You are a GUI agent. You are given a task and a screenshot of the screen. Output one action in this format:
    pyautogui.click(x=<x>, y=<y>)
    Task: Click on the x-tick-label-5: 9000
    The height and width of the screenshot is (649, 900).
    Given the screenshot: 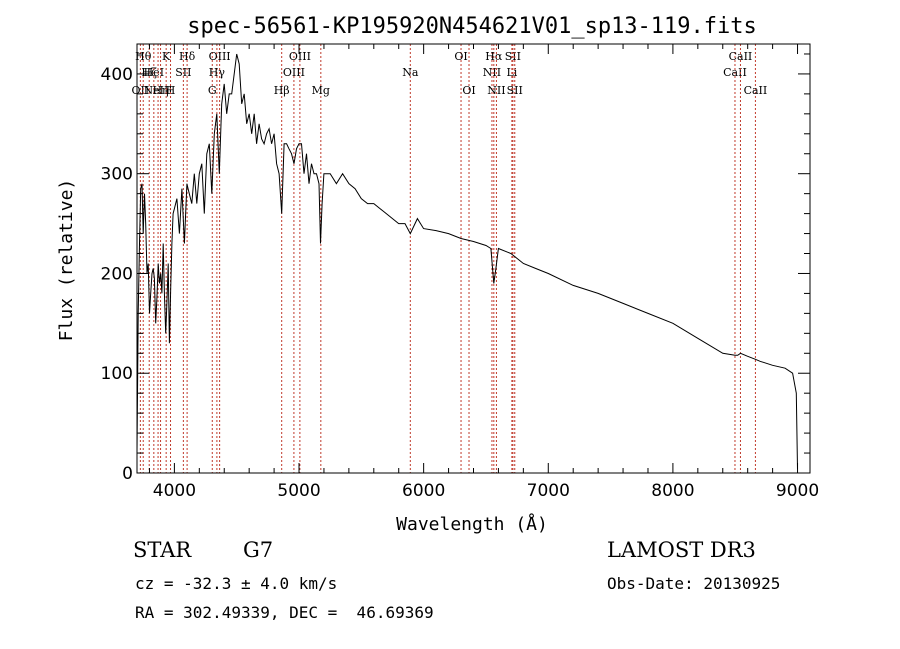 What is the action you would take?
    pyautogui.click(x=797, y=491)
    